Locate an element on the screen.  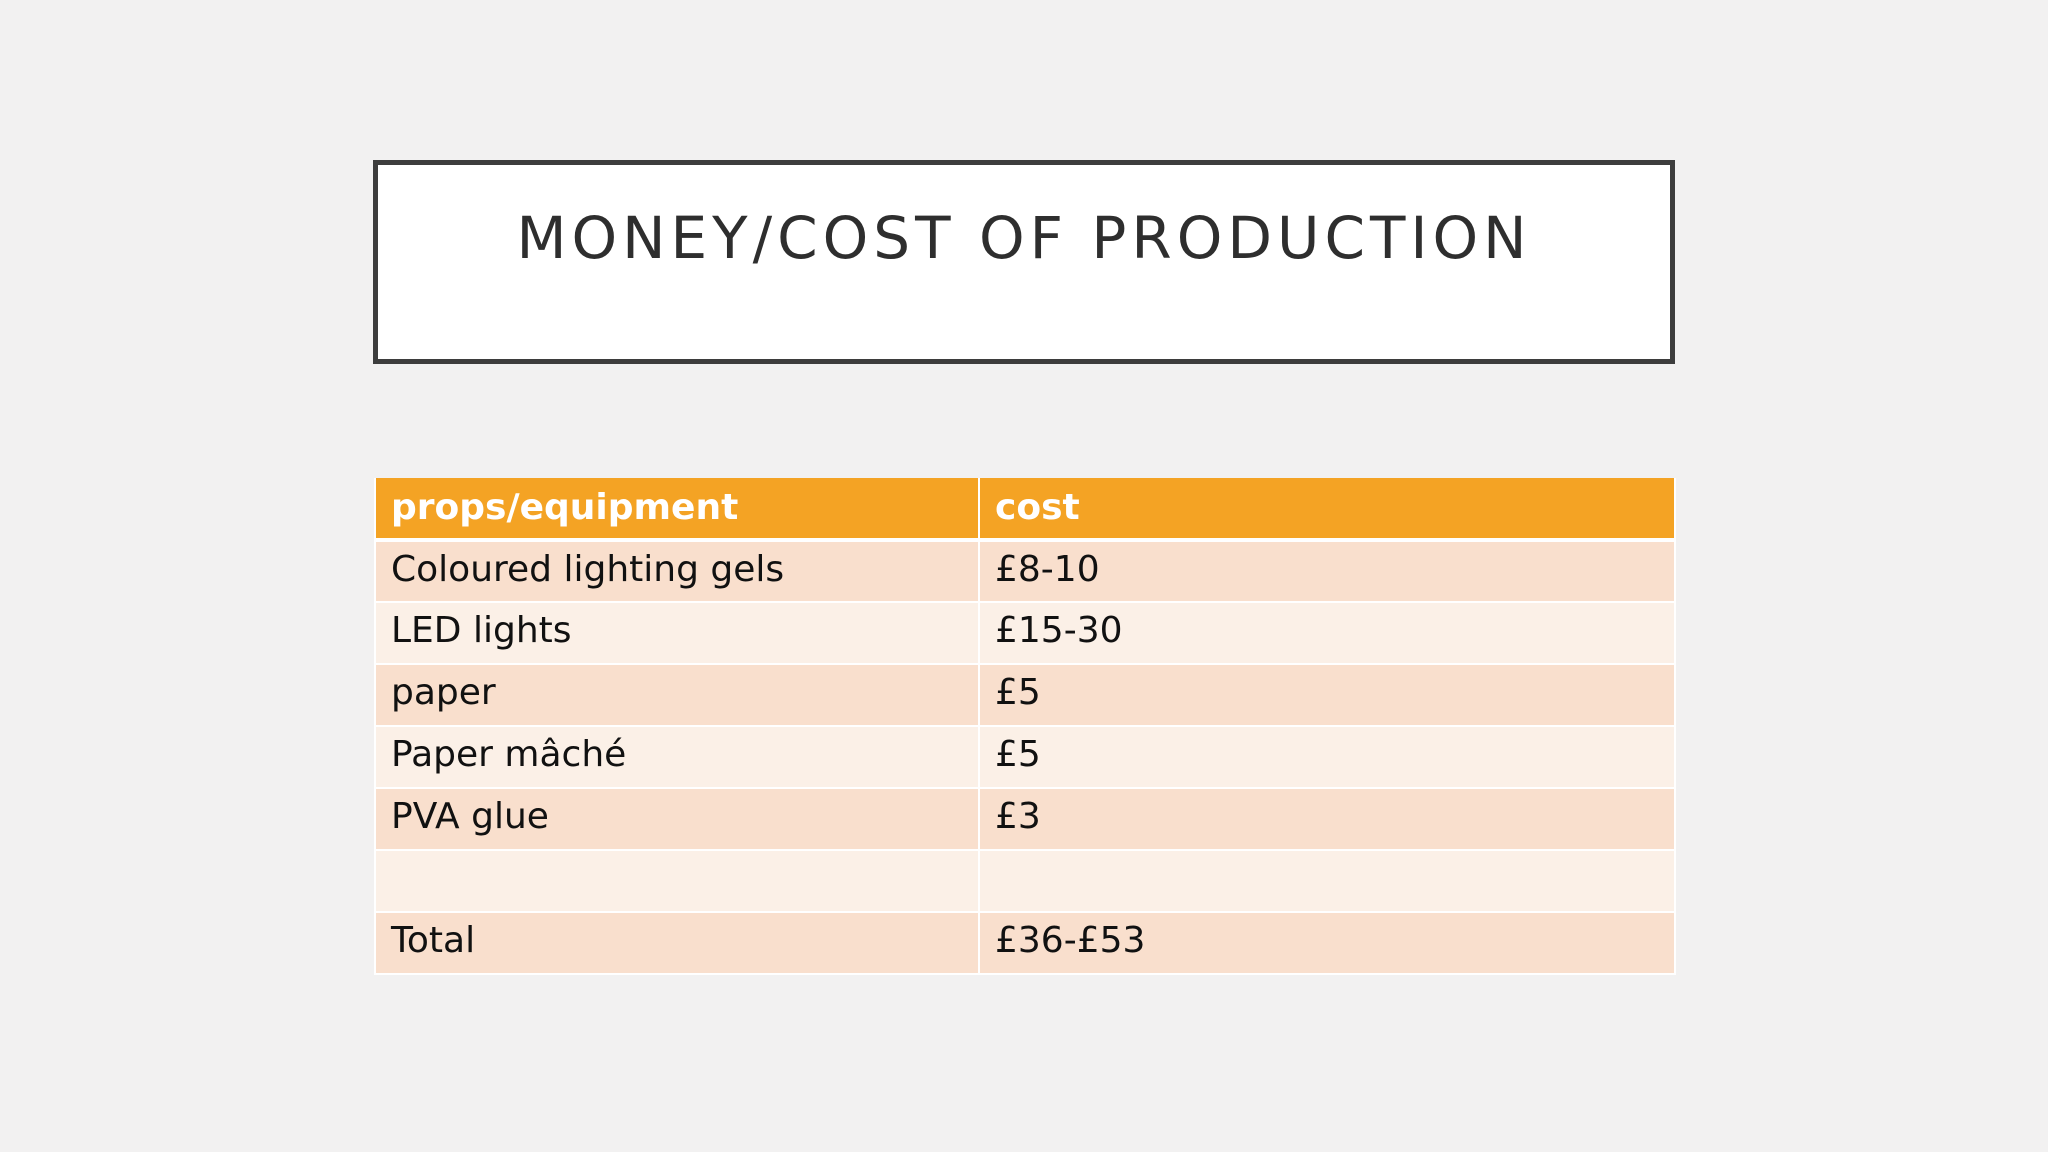
cost-cell: £8-10 is located at coordinates (1327, 571).